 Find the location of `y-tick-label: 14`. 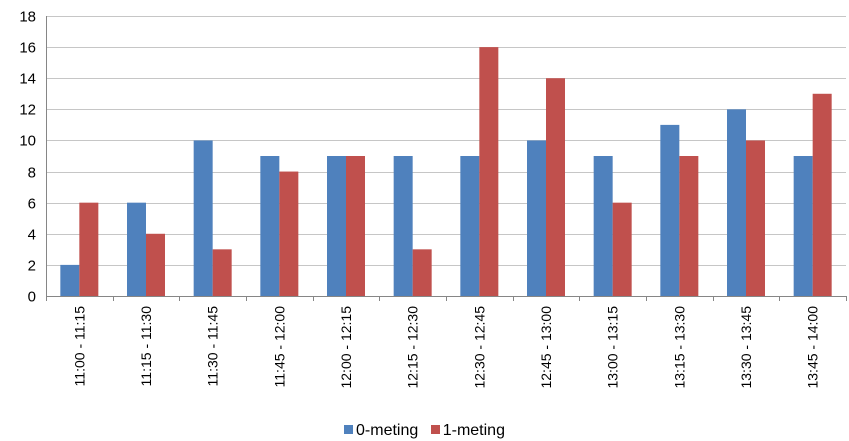

y-tick-label: 14 is located at coordinates (27, 79).